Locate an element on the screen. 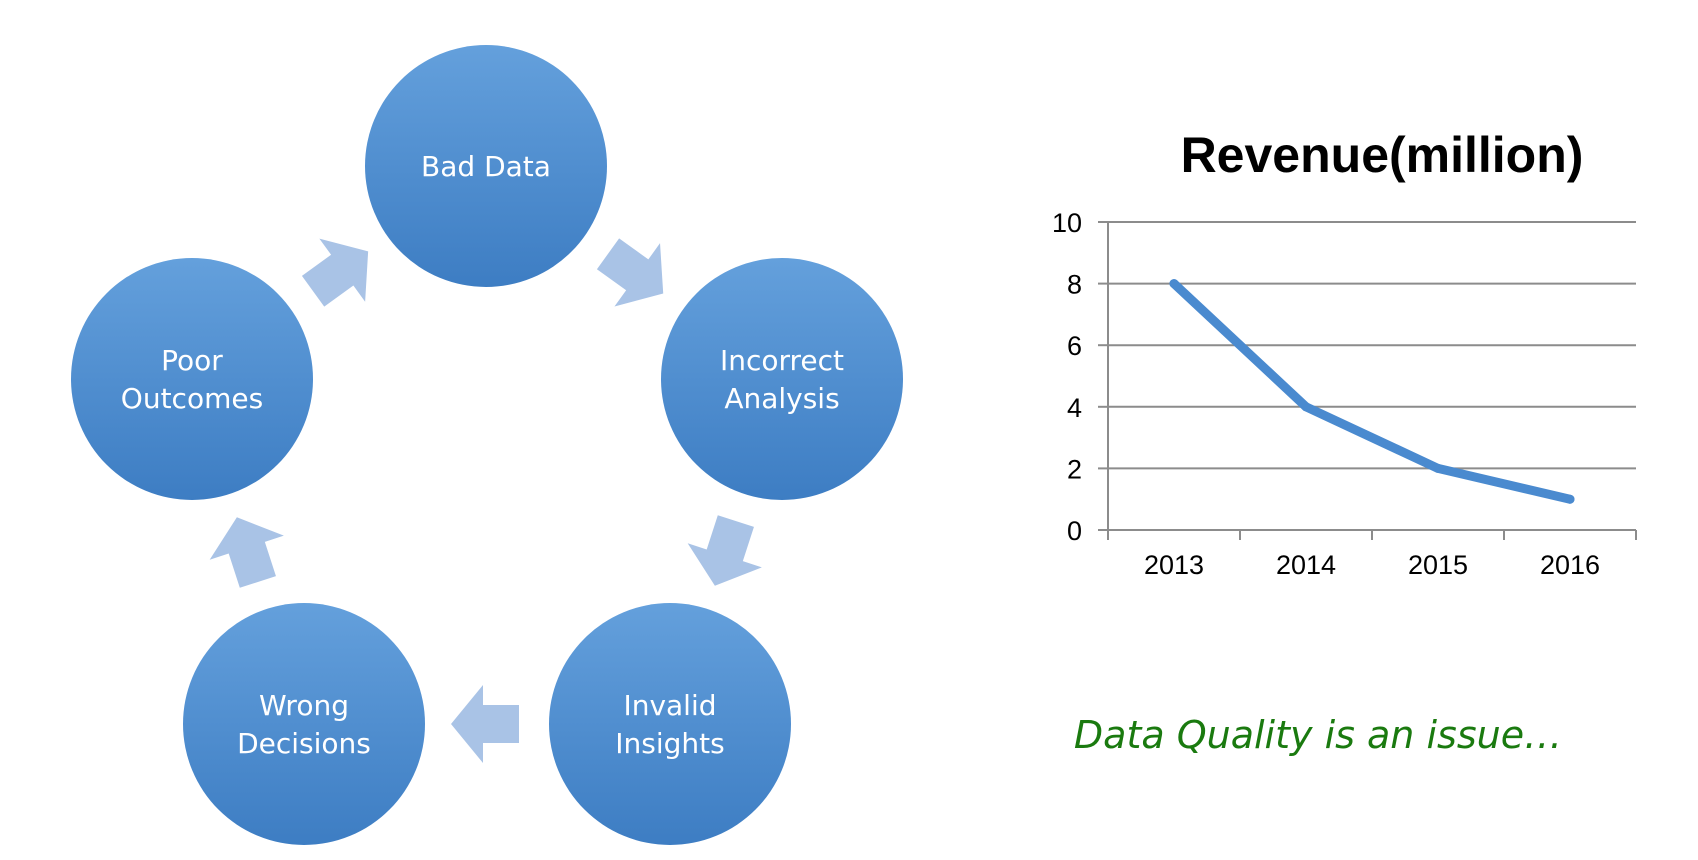  chart-title: Revenue(million) is located at coordinates (1382, 155).